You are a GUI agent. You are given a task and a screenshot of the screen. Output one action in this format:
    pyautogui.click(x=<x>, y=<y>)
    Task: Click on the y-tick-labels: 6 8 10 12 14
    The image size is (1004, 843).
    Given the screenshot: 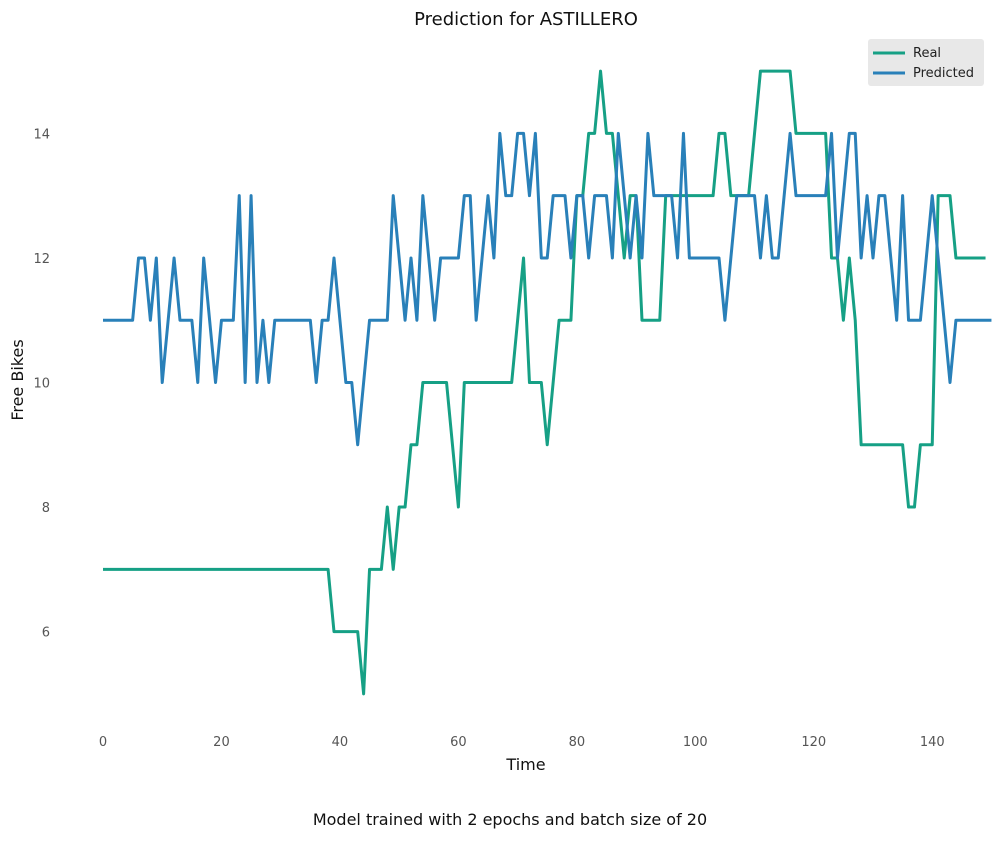 What is the action you would take?
    pyautogui.click(x=41, y=383)
    